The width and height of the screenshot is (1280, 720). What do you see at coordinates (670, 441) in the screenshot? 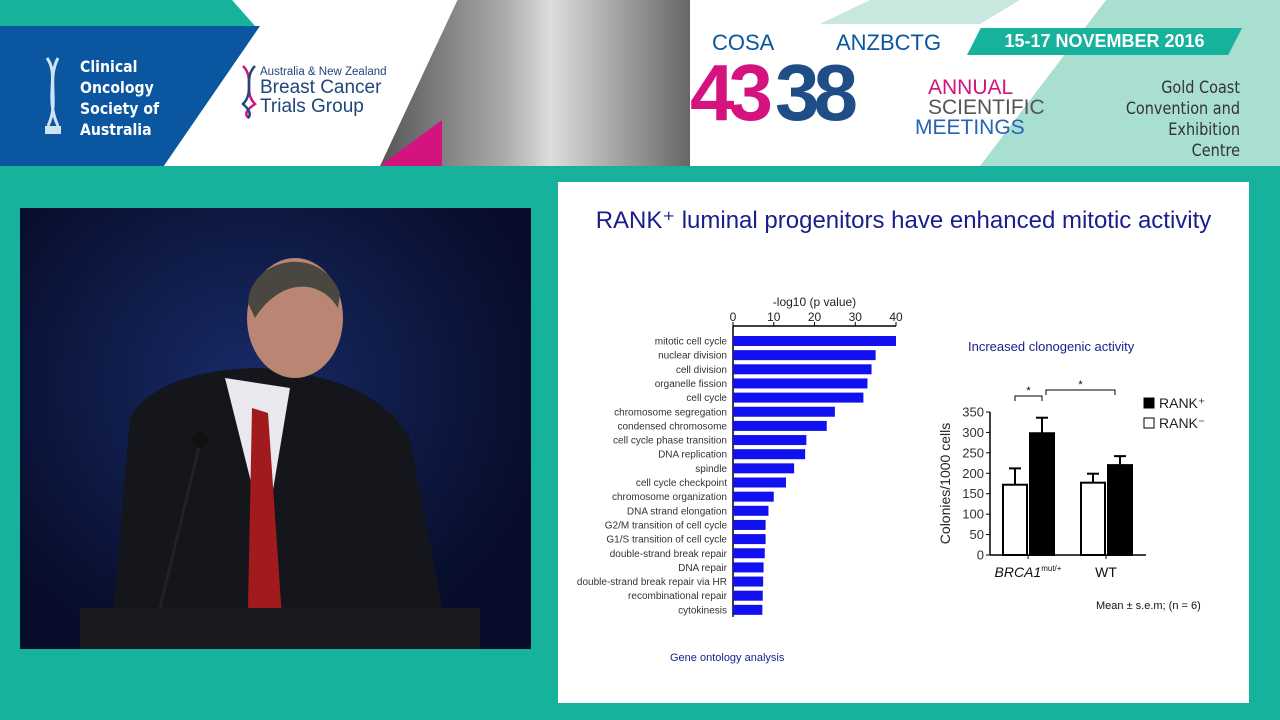
I see `category-label: cell cycle phase transition` at bounding box center [670, 441].